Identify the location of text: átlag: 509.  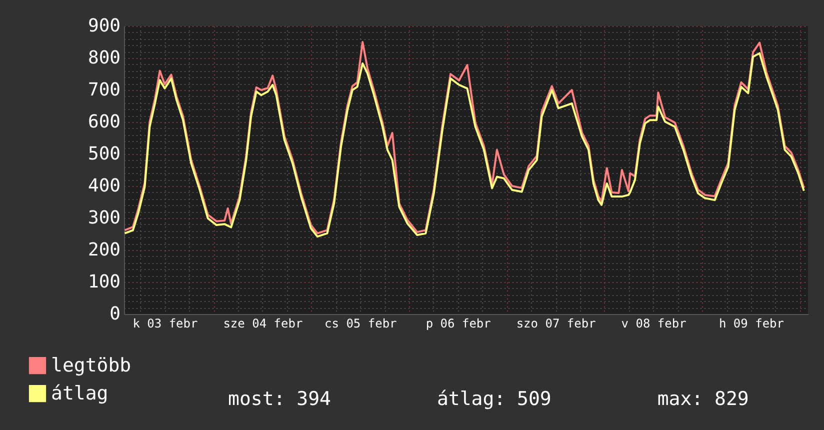
(494, 399).